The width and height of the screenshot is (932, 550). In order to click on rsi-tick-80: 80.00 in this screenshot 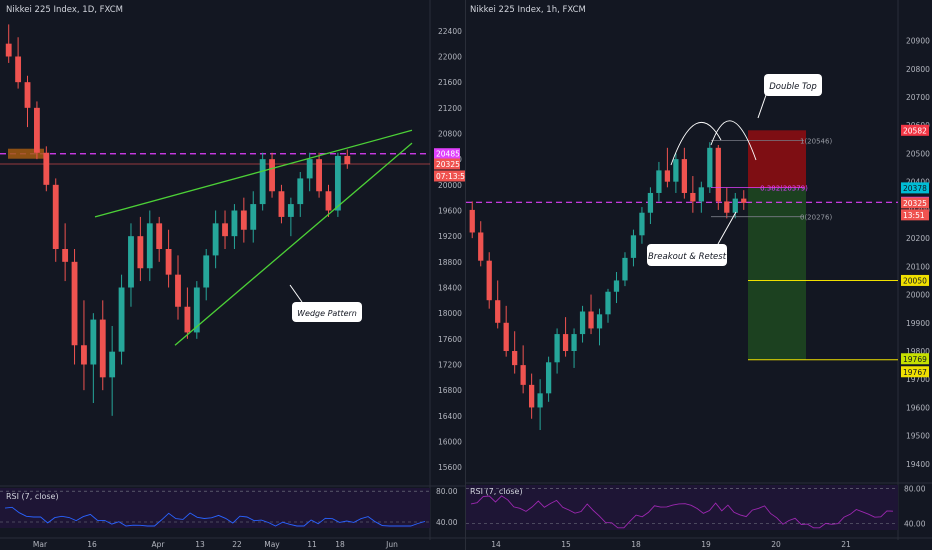, I will do `click(447, 491)`.